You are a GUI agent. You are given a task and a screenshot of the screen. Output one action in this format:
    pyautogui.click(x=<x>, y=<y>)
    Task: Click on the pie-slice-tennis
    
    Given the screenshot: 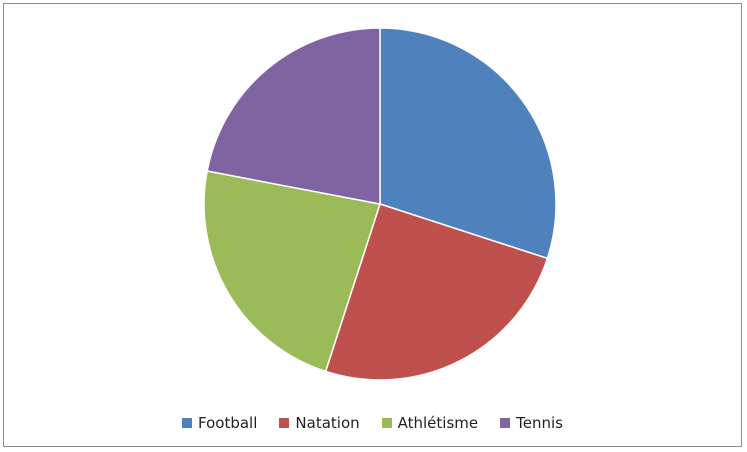 What is the action you would take?
    pyautogui.click(x=293, y=116)
    